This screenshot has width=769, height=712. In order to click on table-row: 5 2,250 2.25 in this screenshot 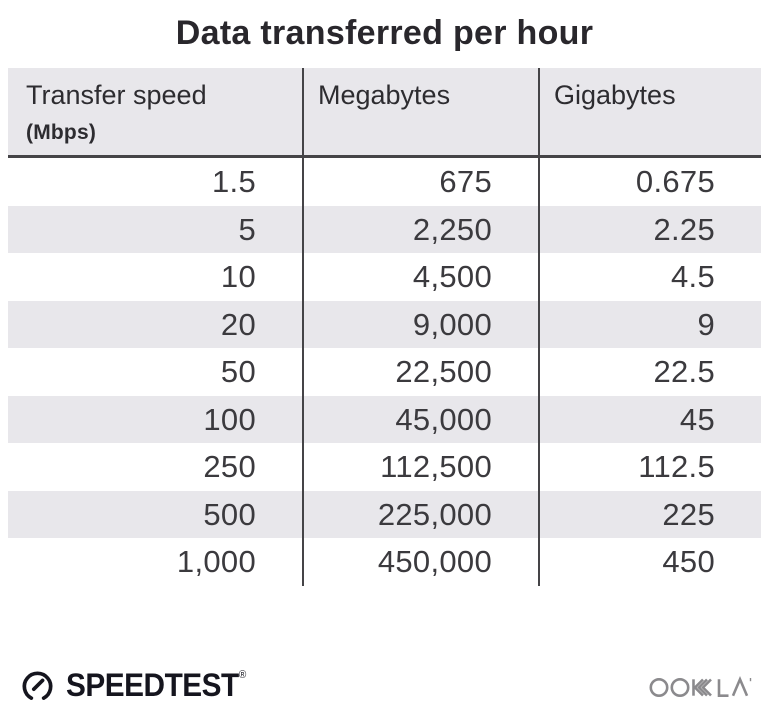, I will do `click(384, 229)`.